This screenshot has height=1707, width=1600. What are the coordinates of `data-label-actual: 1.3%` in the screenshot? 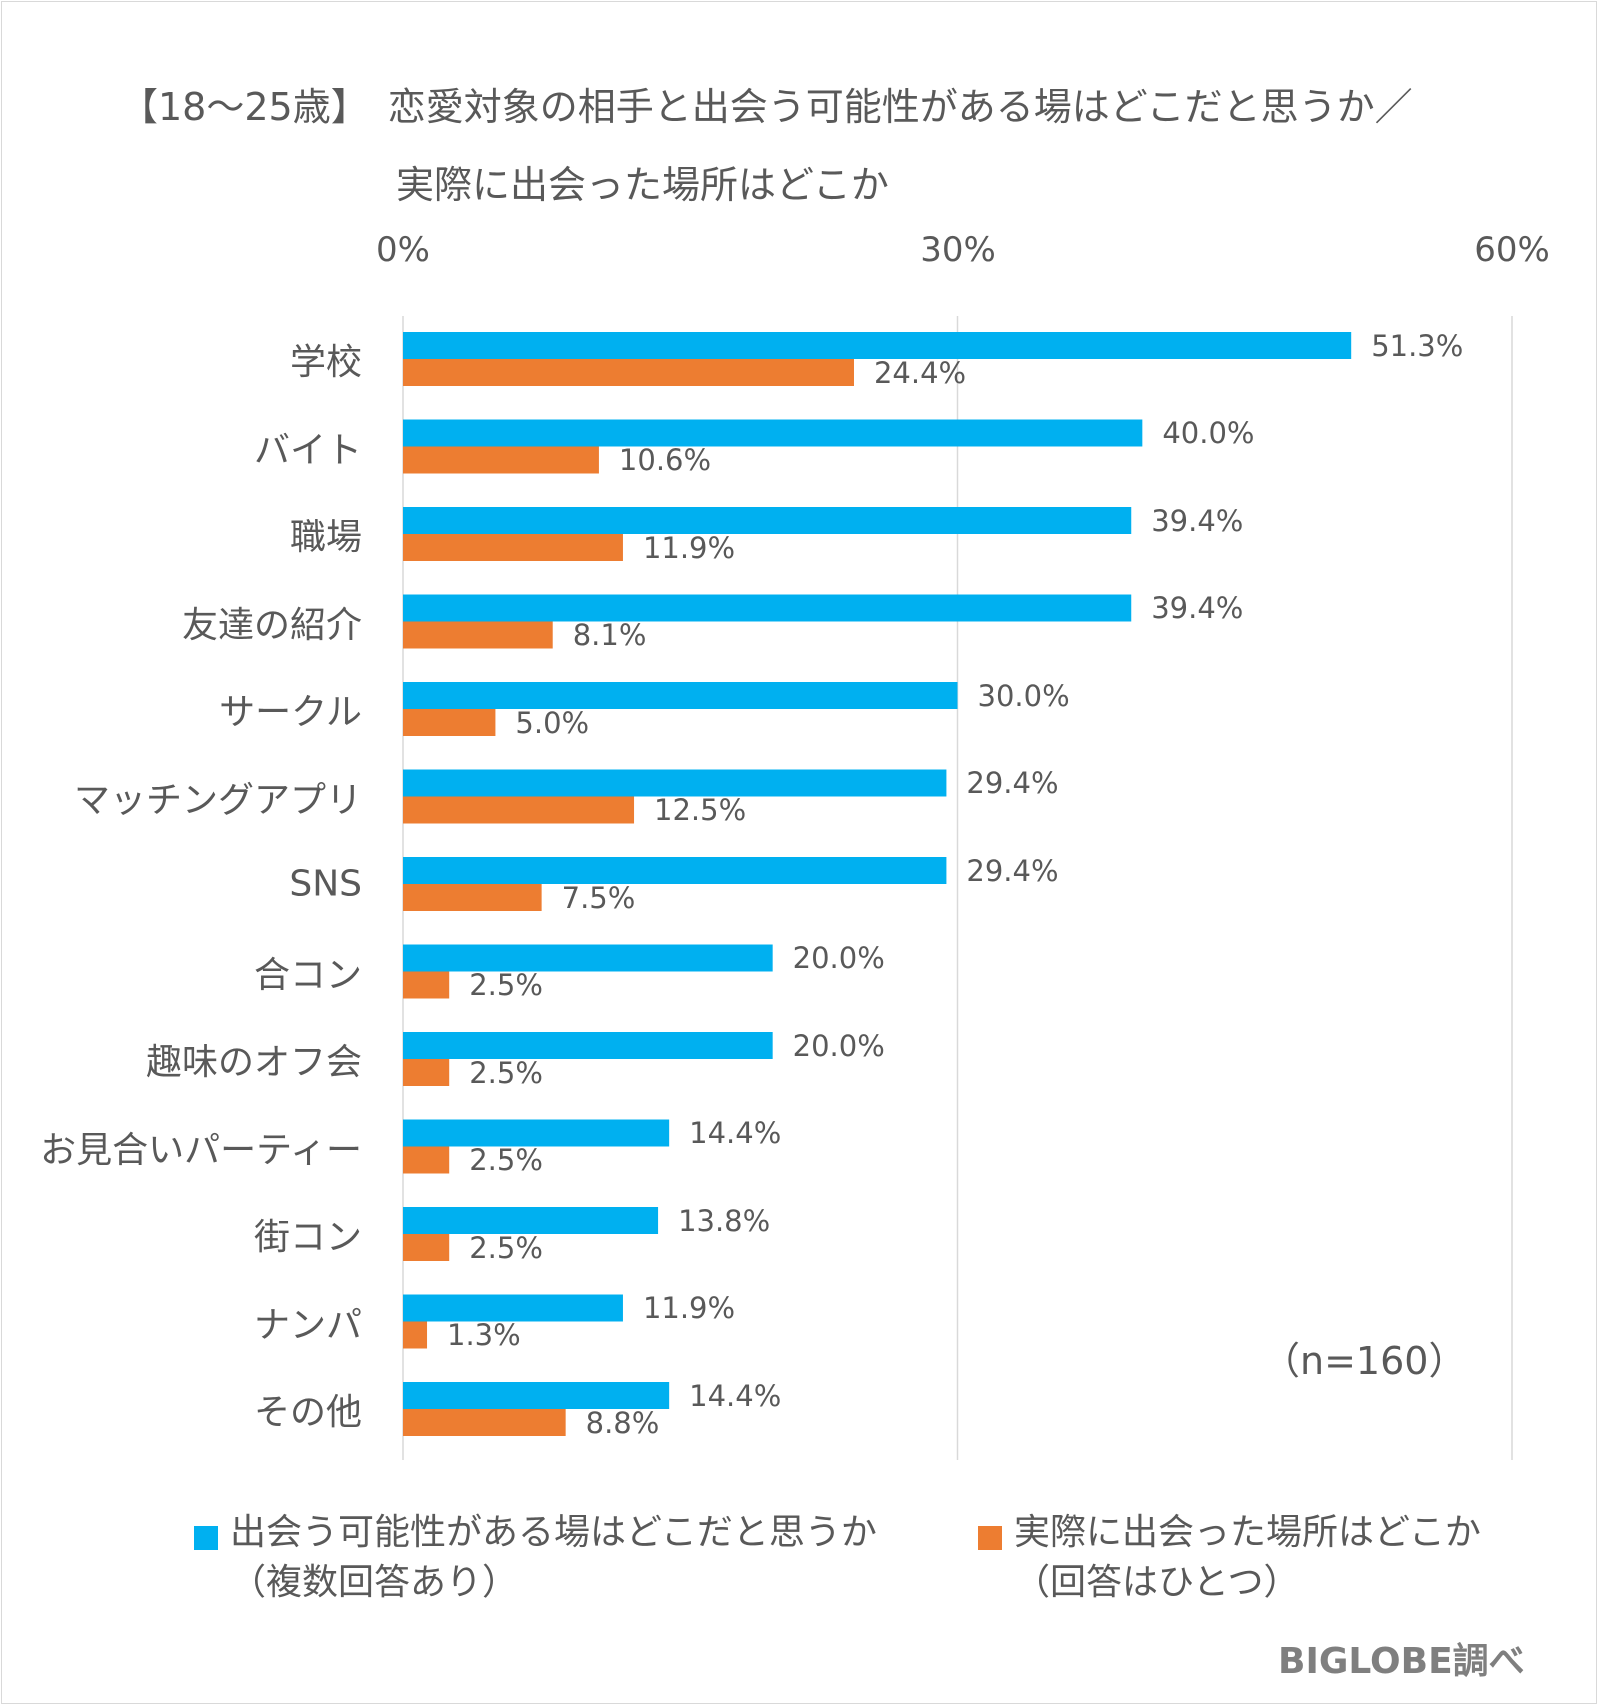 It's located at (484, 1335).